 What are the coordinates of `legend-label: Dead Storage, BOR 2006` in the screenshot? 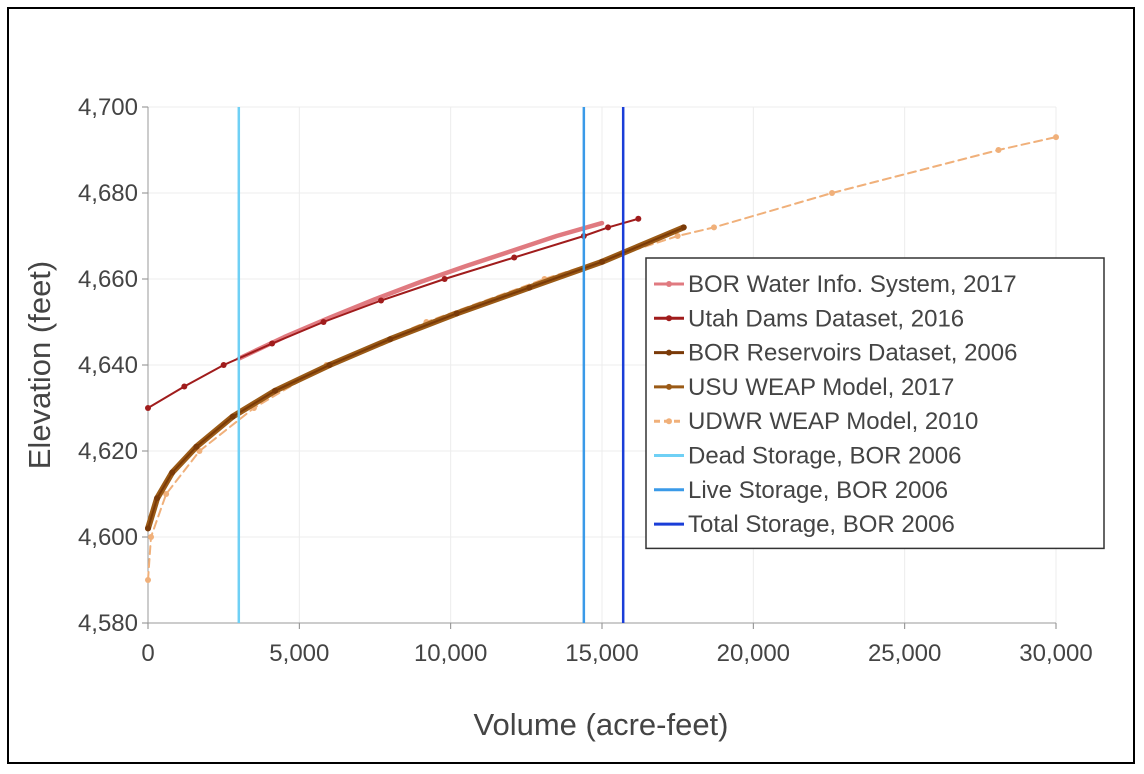 It's located at (825, 456).